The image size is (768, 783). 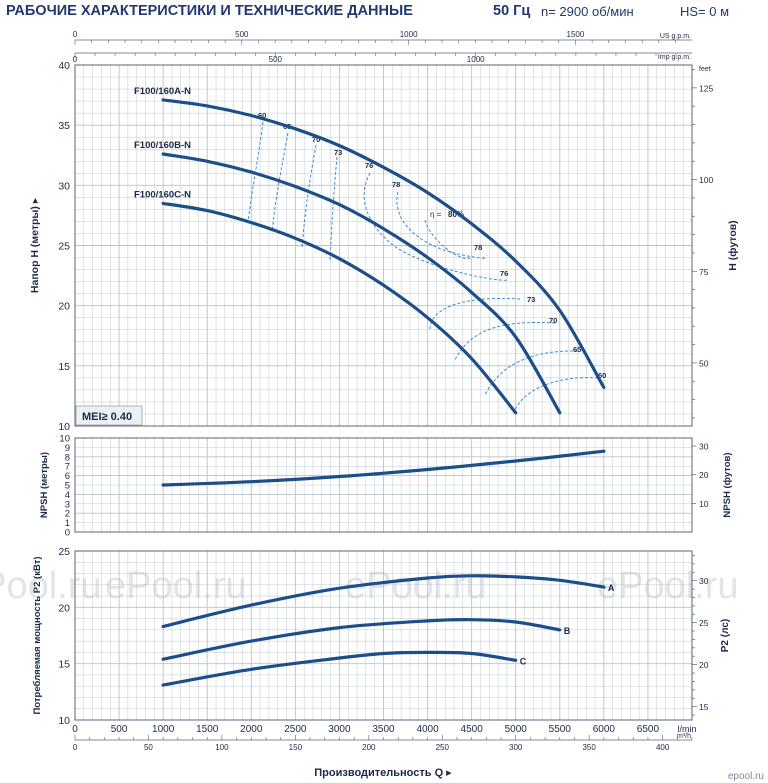 I want to click on power-curve-label: A, so click(x=611, y=588).